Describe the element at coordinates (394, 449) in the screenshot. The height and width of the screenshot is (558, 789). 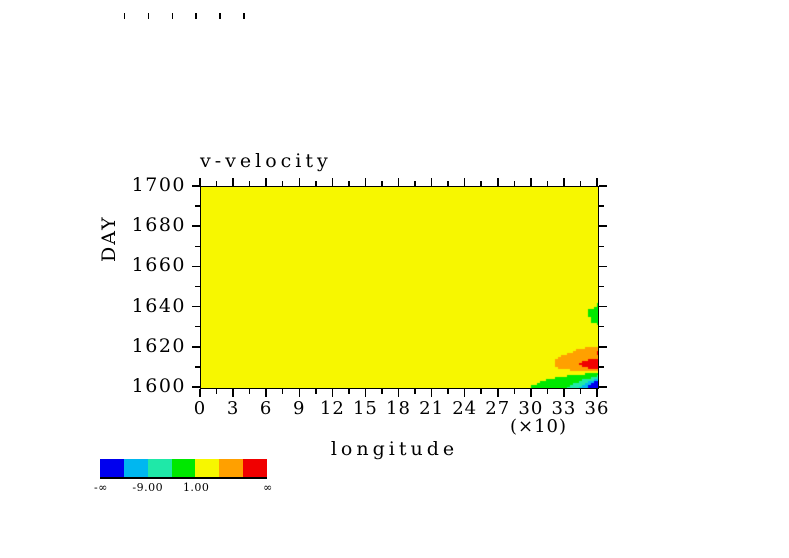
I see `x-axis-title: longitude` at that location.